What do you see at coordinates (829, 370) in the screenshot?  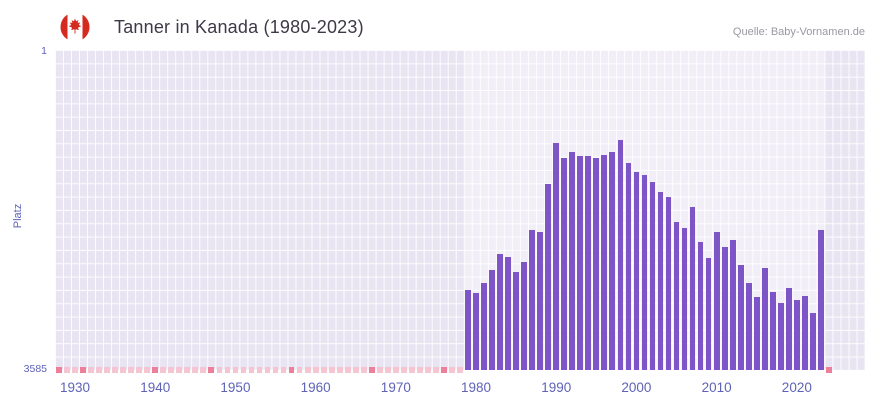 I see `no-data-tick-2024` at bounding box center [829, 370].